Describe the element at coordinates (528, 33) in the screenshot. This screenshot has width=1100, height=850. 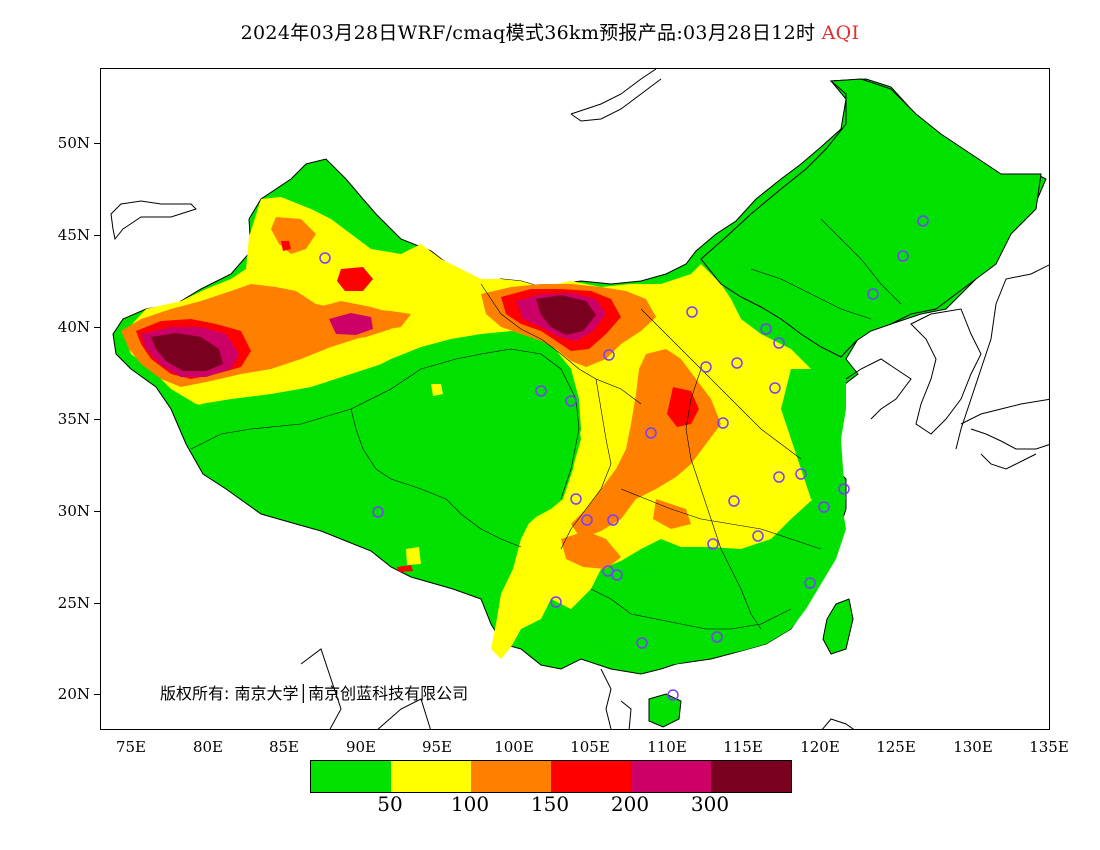
I see `title-text: 2024年03月28日WRF/cmaq模式36km预报产品:03月28日12时` at that location.